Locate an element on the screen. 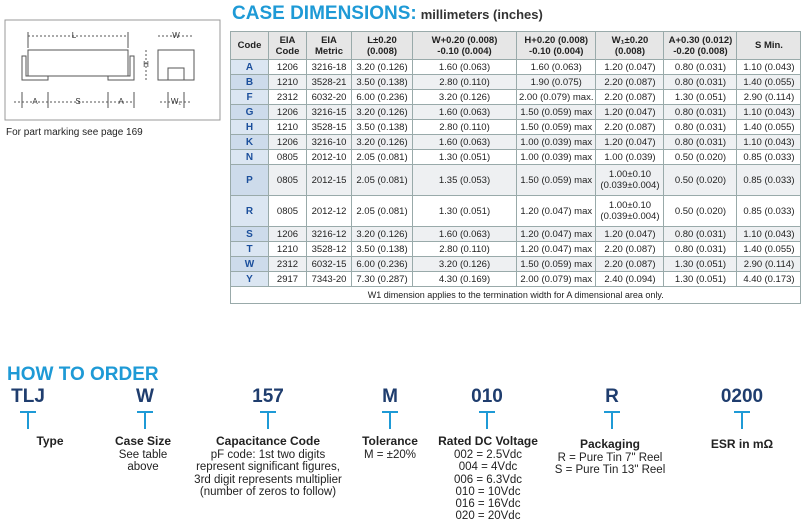  order-title: HOW TO ORDER is located at coordinates (83, 374).